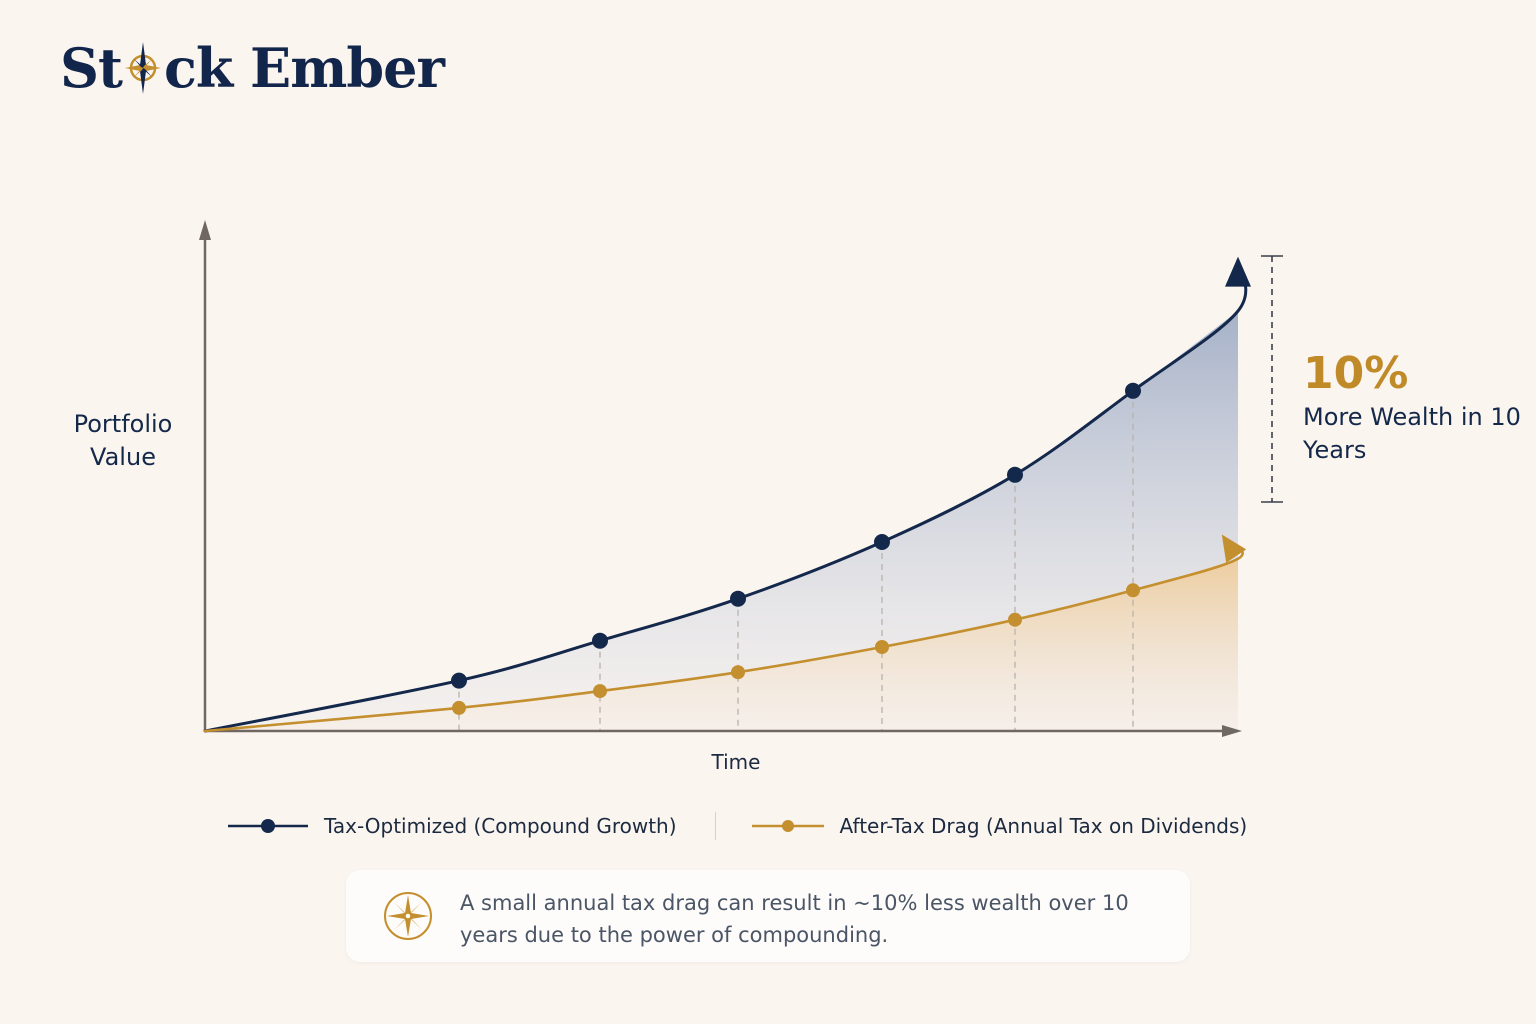 The height and width of the screenshot is (1024, 1536). Describe the element at coordinates (1412, 433) in the screenshot. I see `wealth-difference-label: More Wealth in 10 Years` at that location.